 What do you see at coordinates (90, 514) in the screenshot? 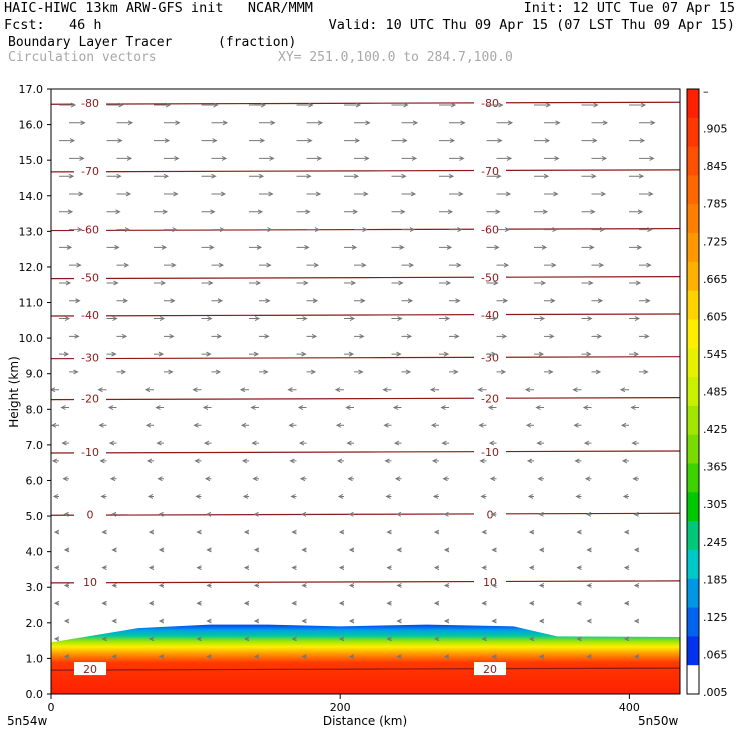
I see `contour-label: 0` at bounding box center [90, 514].